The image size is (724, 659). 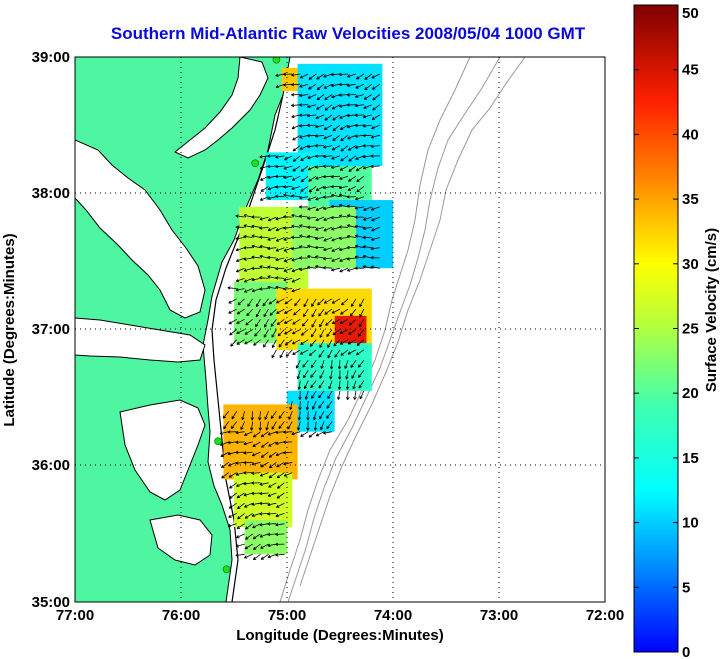 What do you see at coordinates (690, 70) in the screenshot?
I see `colorbar-tick-label: 45` at bounding box center [690, 70].